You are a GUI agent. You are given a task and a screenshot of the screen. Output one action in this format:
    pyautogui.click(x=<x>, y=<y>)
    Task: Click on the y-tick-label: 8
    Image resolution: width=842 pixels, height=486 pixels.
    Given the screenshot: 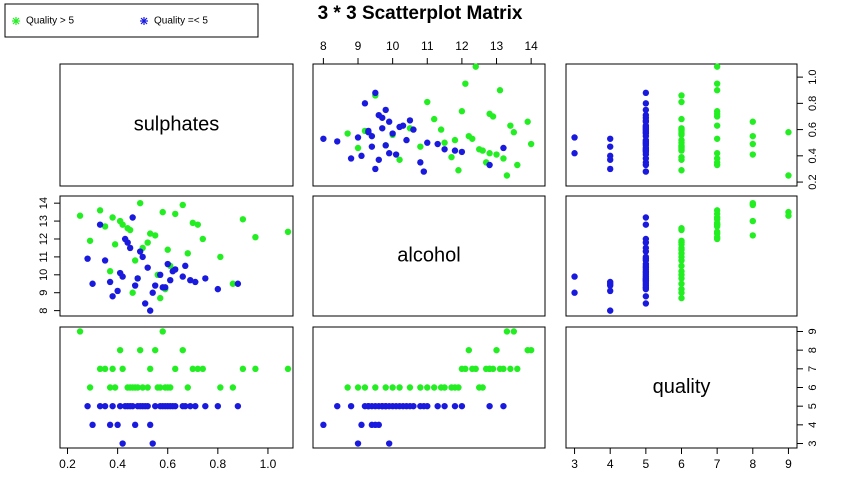 What is the action you would take?
    pyautogui.click(x=813, y=350)
    